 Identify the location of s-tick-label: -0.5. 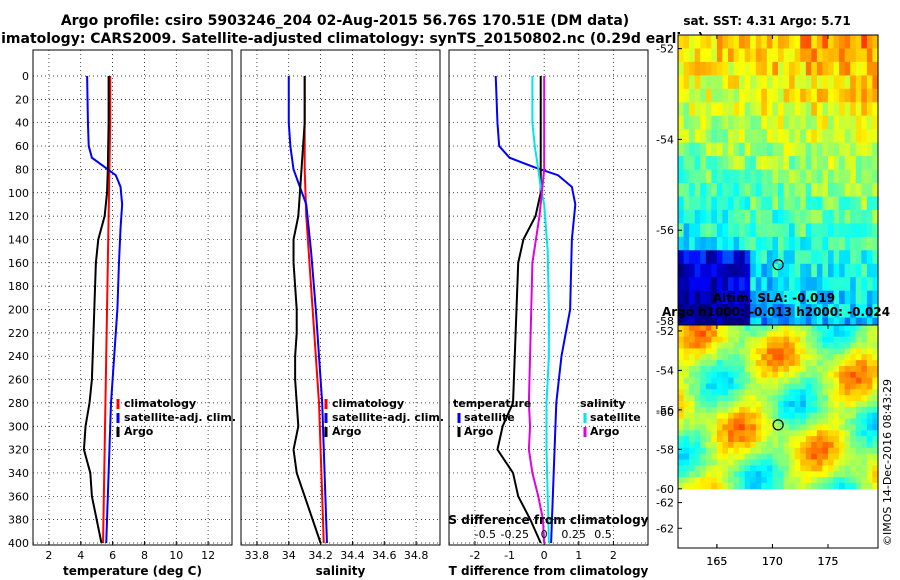
(485, 534).